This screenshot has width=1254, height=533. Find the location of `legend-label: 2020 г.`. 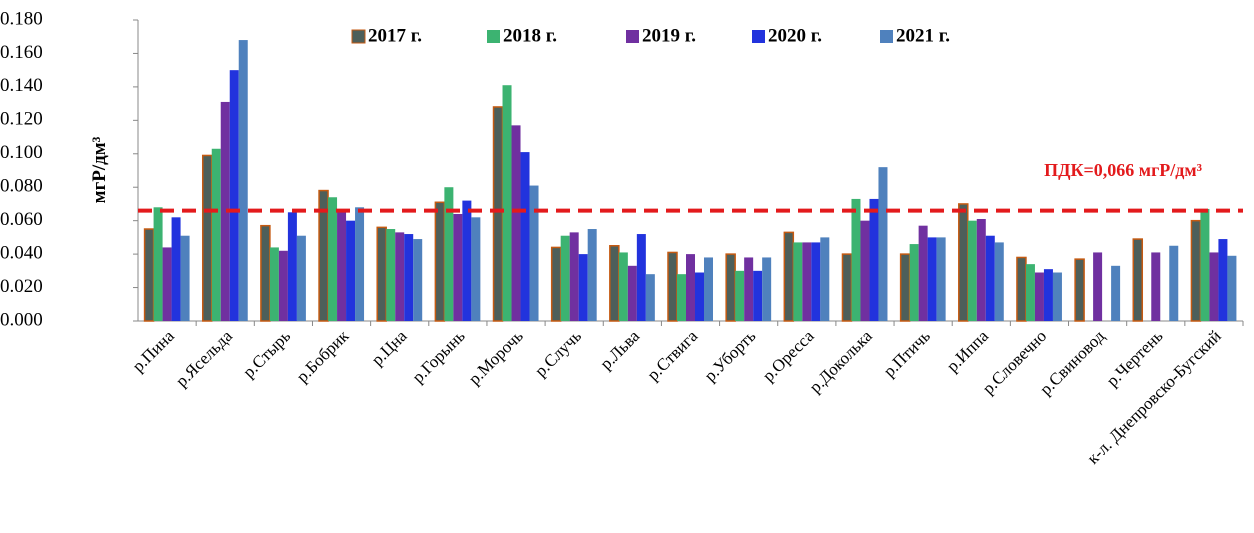

legend-label: 2020 г. is located at coordinates (795, 35).